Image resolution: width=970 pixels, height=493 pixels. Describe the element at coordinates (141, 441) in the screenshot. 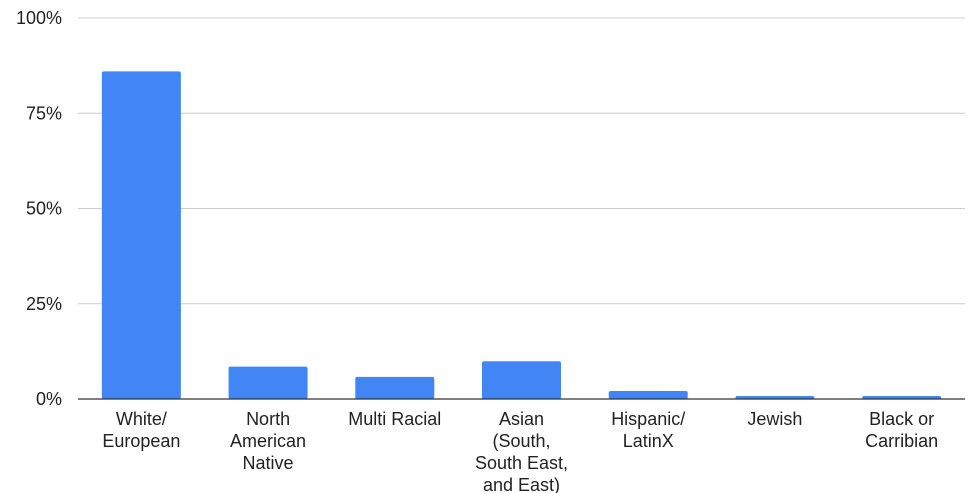

I see `x-category-label-line: European` at that location.